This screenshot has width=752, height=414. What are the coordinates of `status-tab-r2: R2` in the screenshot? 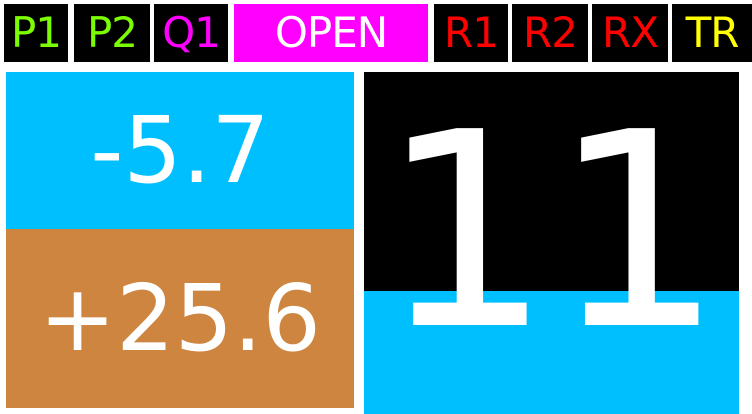 It's located at (550, 33).